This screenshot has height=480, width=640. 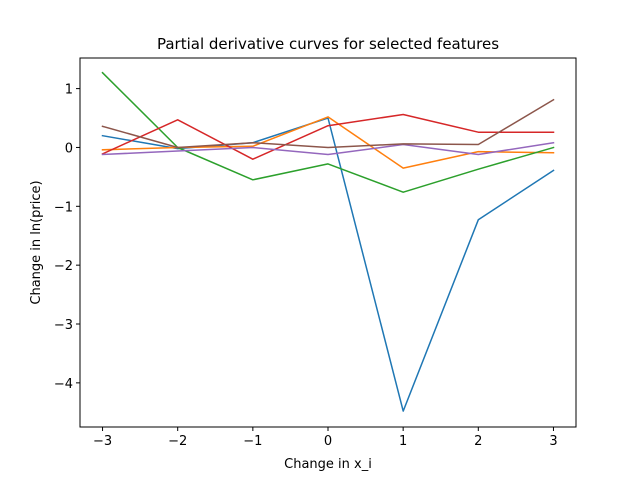 I want to click on y-tick-label: −1, so click(x=63, y=207).